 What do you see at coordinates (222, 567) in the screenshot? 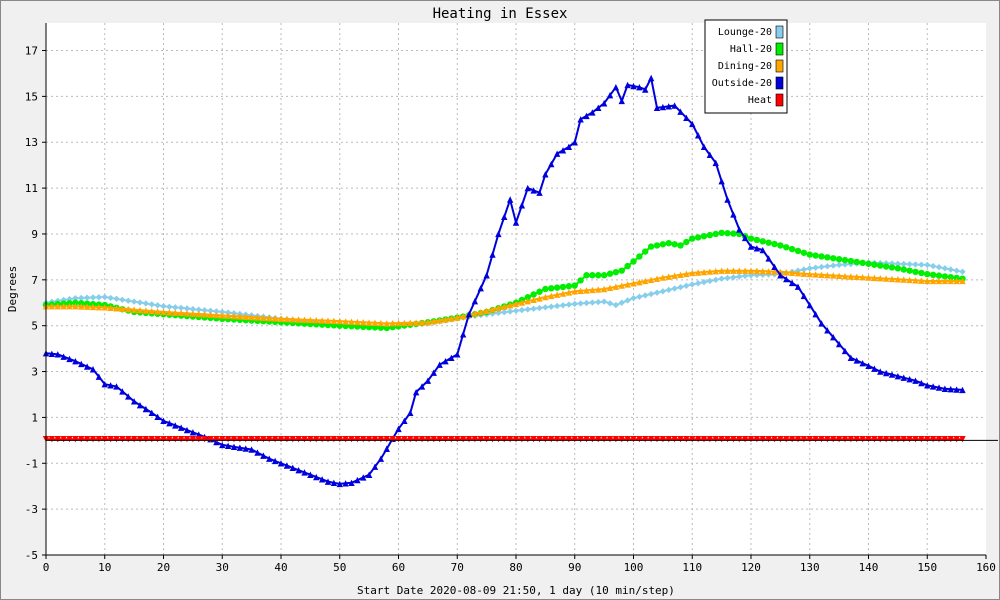
I see `x-tick-label: 30` at bounding box center [222, 567].